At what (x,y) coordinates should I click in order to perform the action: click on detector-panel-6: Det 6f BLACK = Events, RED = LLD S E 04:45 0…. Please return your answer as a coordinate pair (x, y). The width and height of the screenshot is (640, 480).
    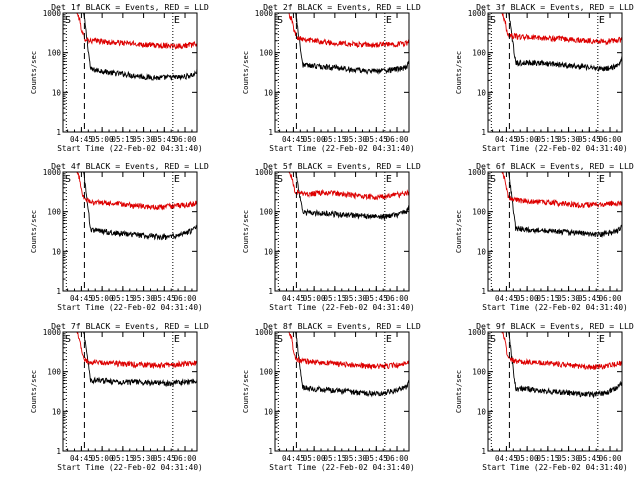
    Looking at the image, I should click on (544, 236).